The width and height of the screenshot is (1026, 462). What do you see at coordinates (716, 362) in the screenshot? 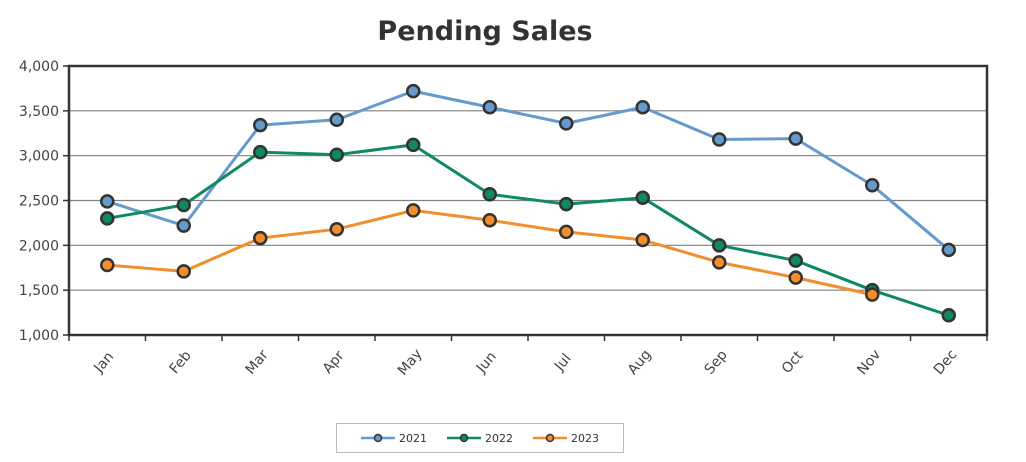
I see `x-tick-label: Sep` at bounding box center [716, 362].